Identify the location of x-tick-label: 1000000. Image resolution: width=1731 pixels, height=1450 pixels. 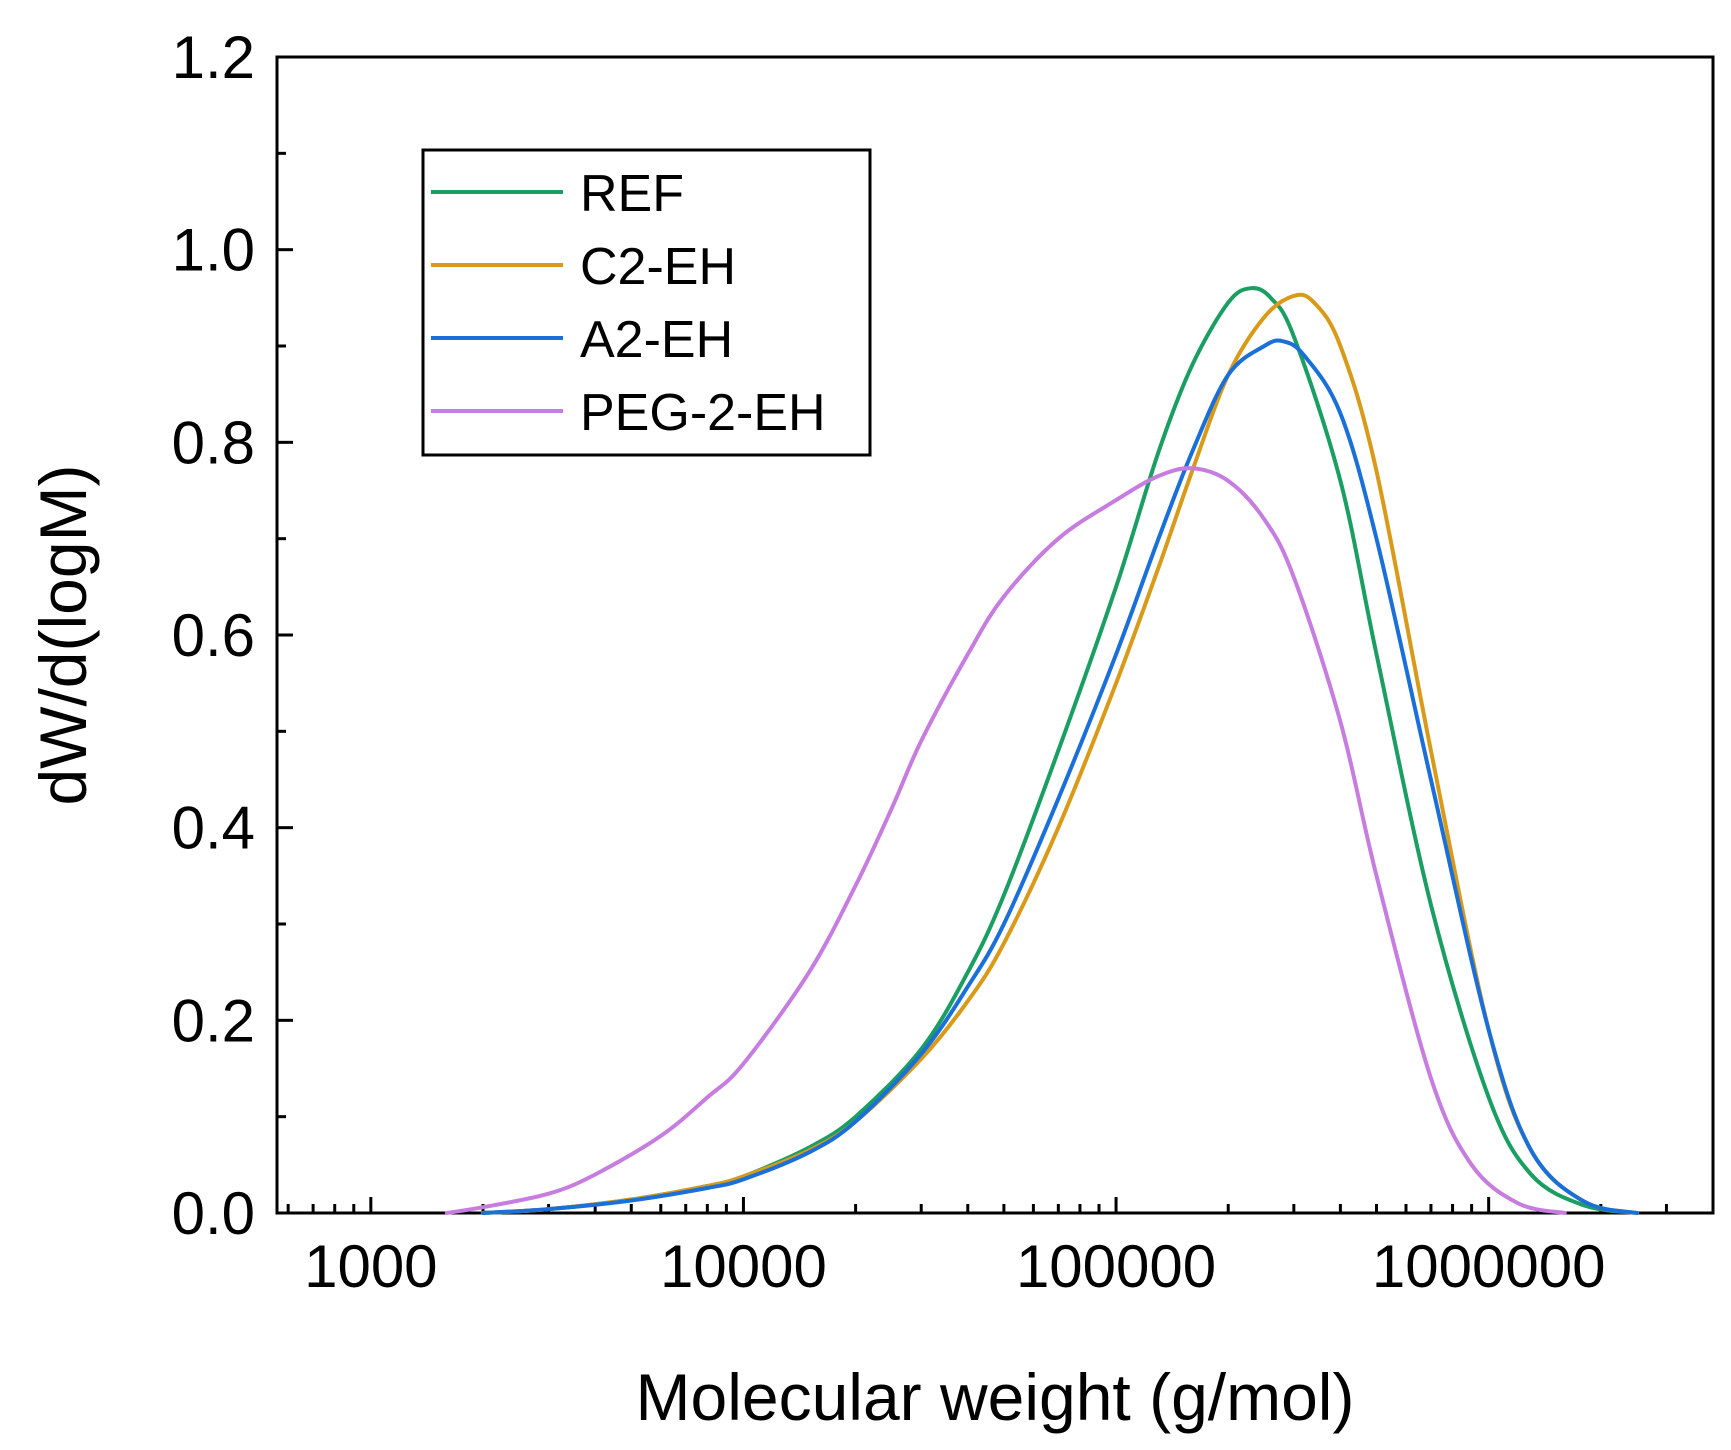
(1489, 1266).